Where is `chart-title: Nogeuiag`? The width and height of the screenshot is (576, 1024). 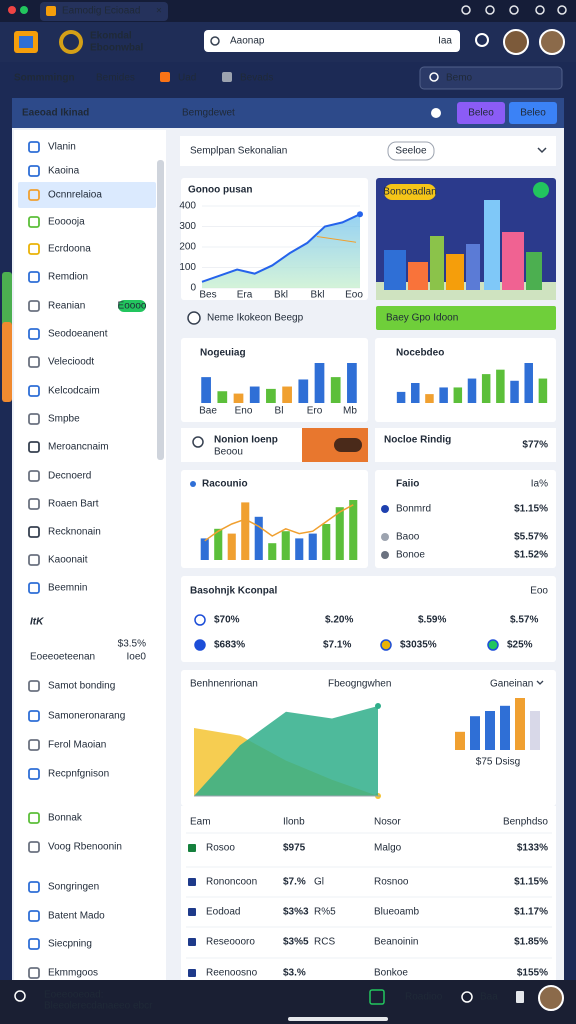 chart-title: Nogeuiag is located at coordinates (223, 353).